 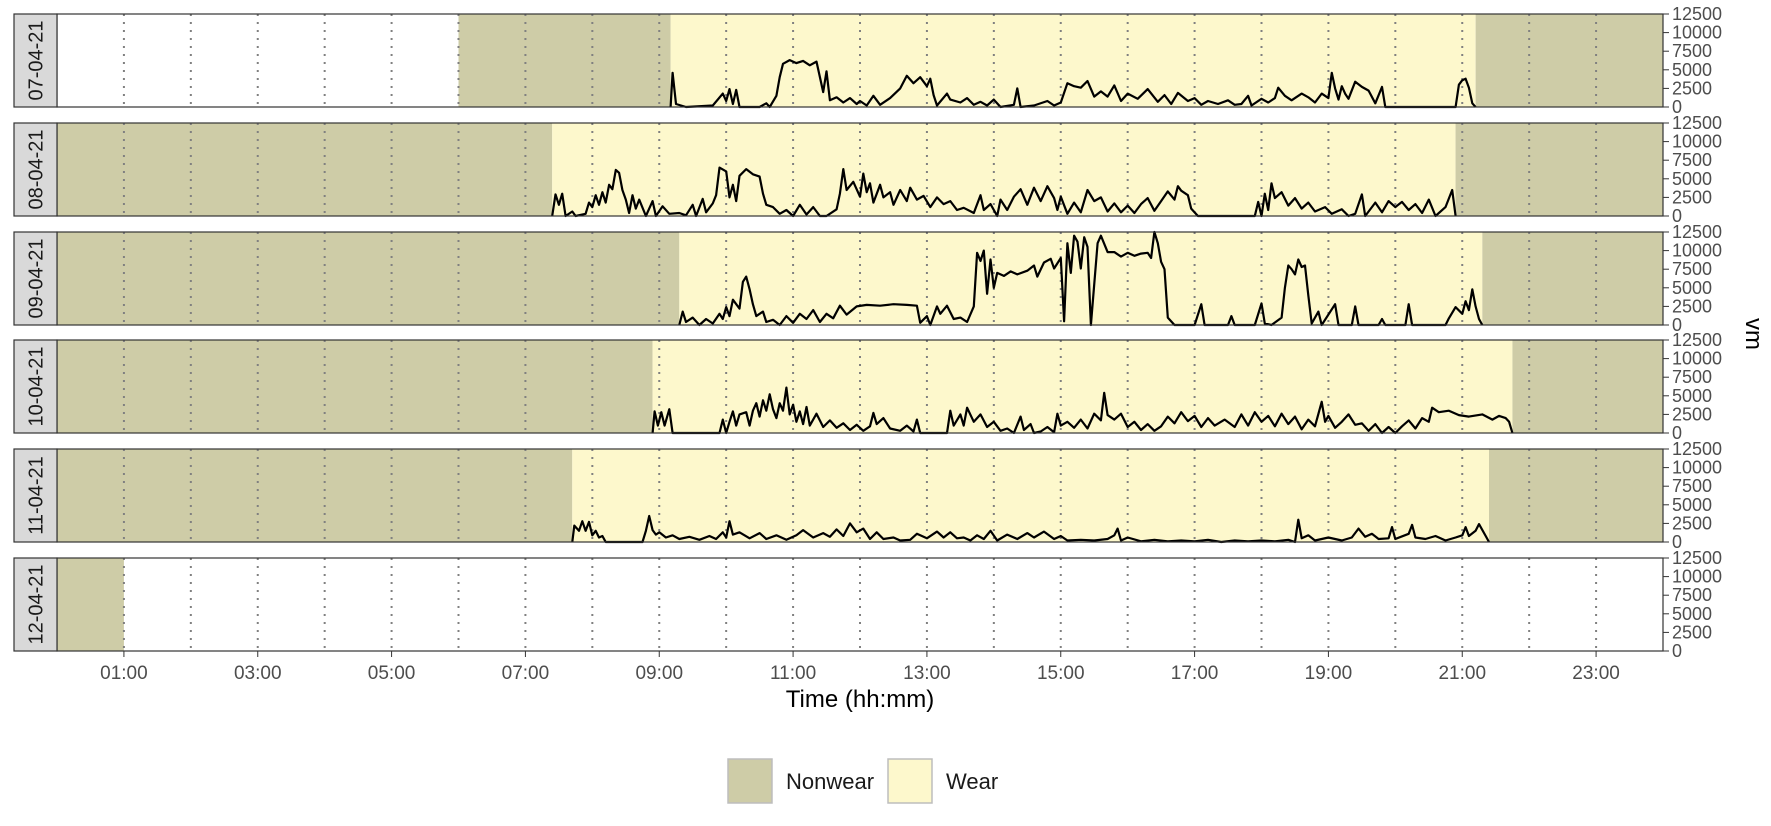 I want to click on y-axis-title: vm, so click(x=1753, y=334).